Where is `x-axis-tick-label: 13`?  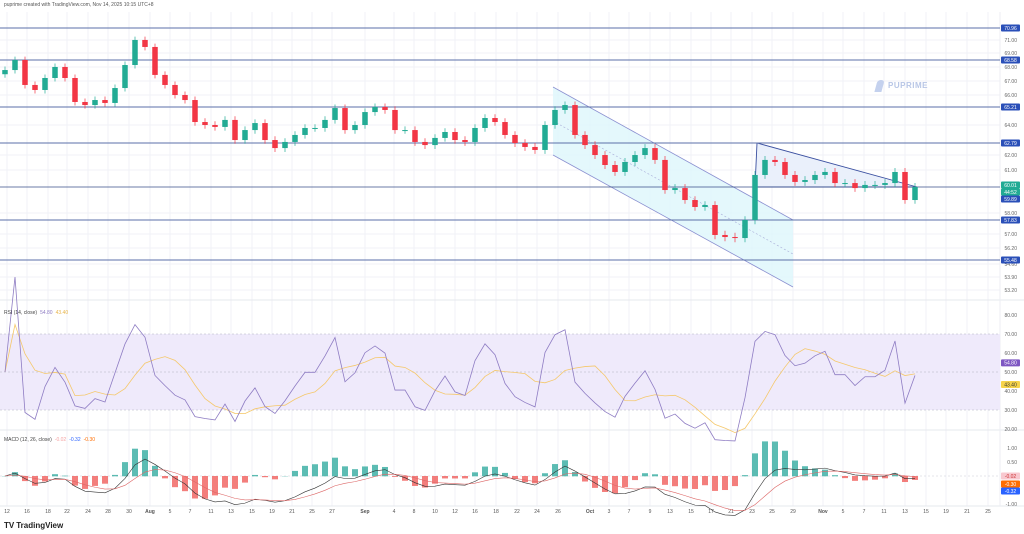 x-axis-tick-label: 13 is located at coordinates (231, 512).